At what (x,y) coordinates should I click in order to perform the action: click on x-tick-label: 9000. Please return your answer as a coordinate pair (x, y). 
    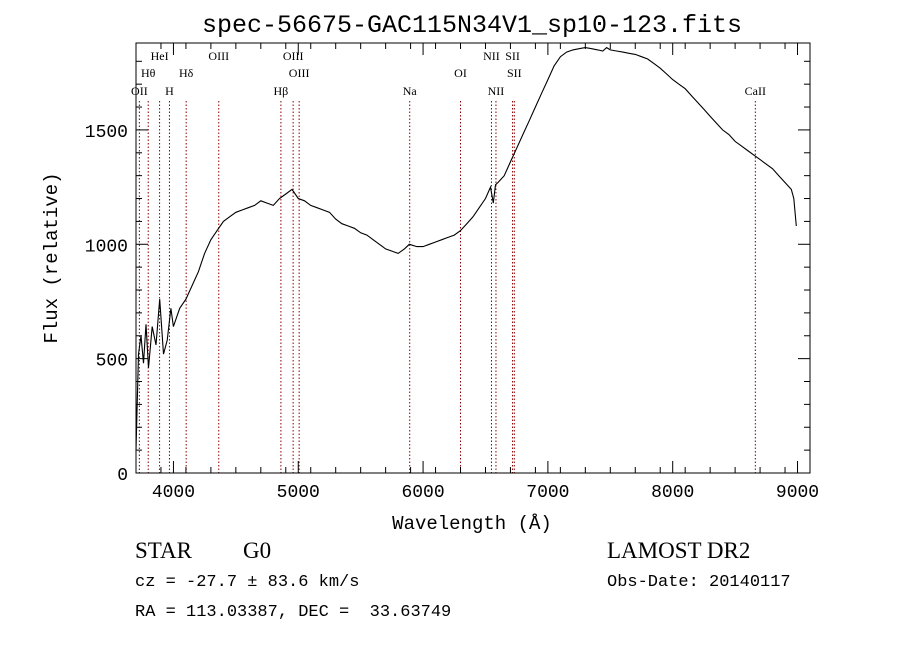
    Looking at the image, I should click on (797, 493).